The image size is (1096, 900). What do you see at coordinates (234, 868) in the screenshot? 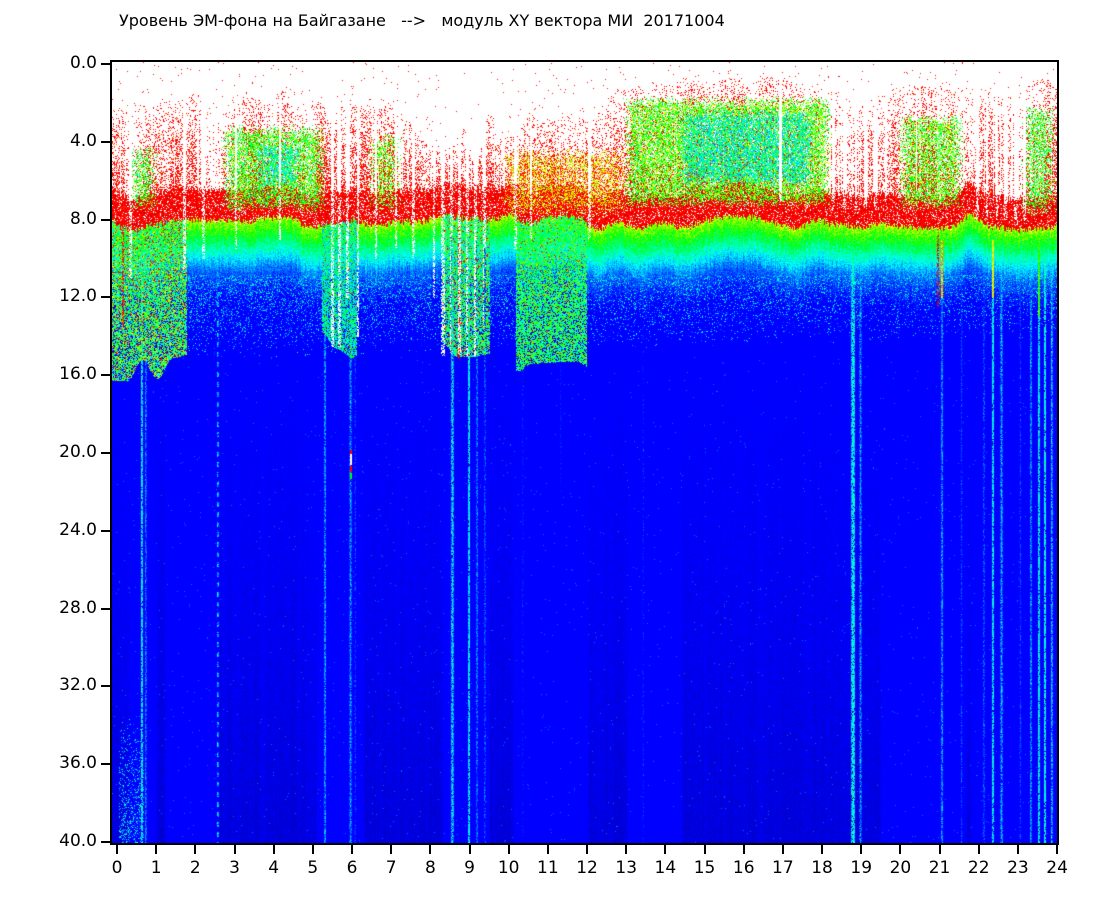
I see `x-tick-label: 3` at bounding box center [234, 868].